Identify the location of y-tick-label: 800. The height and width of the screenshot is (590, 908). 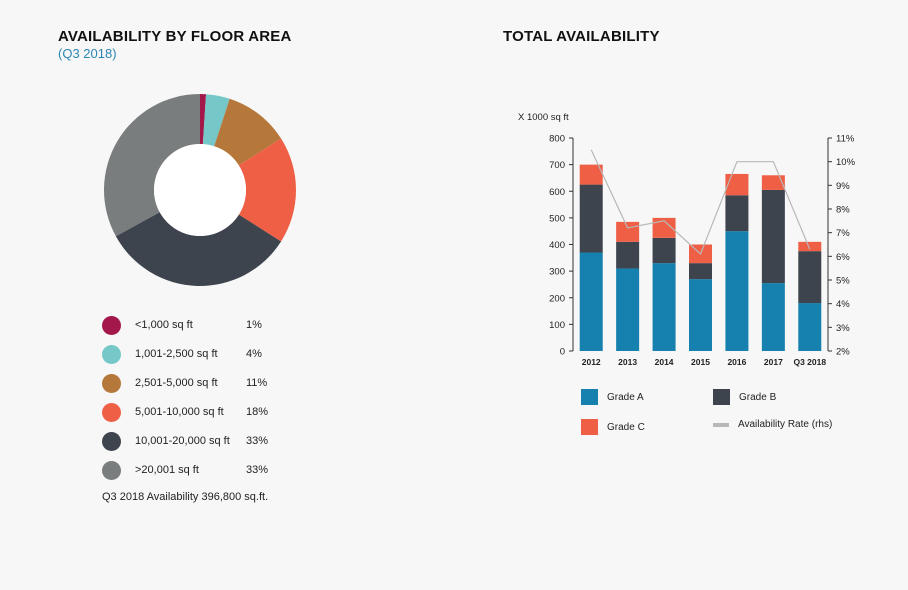
(557, 139).